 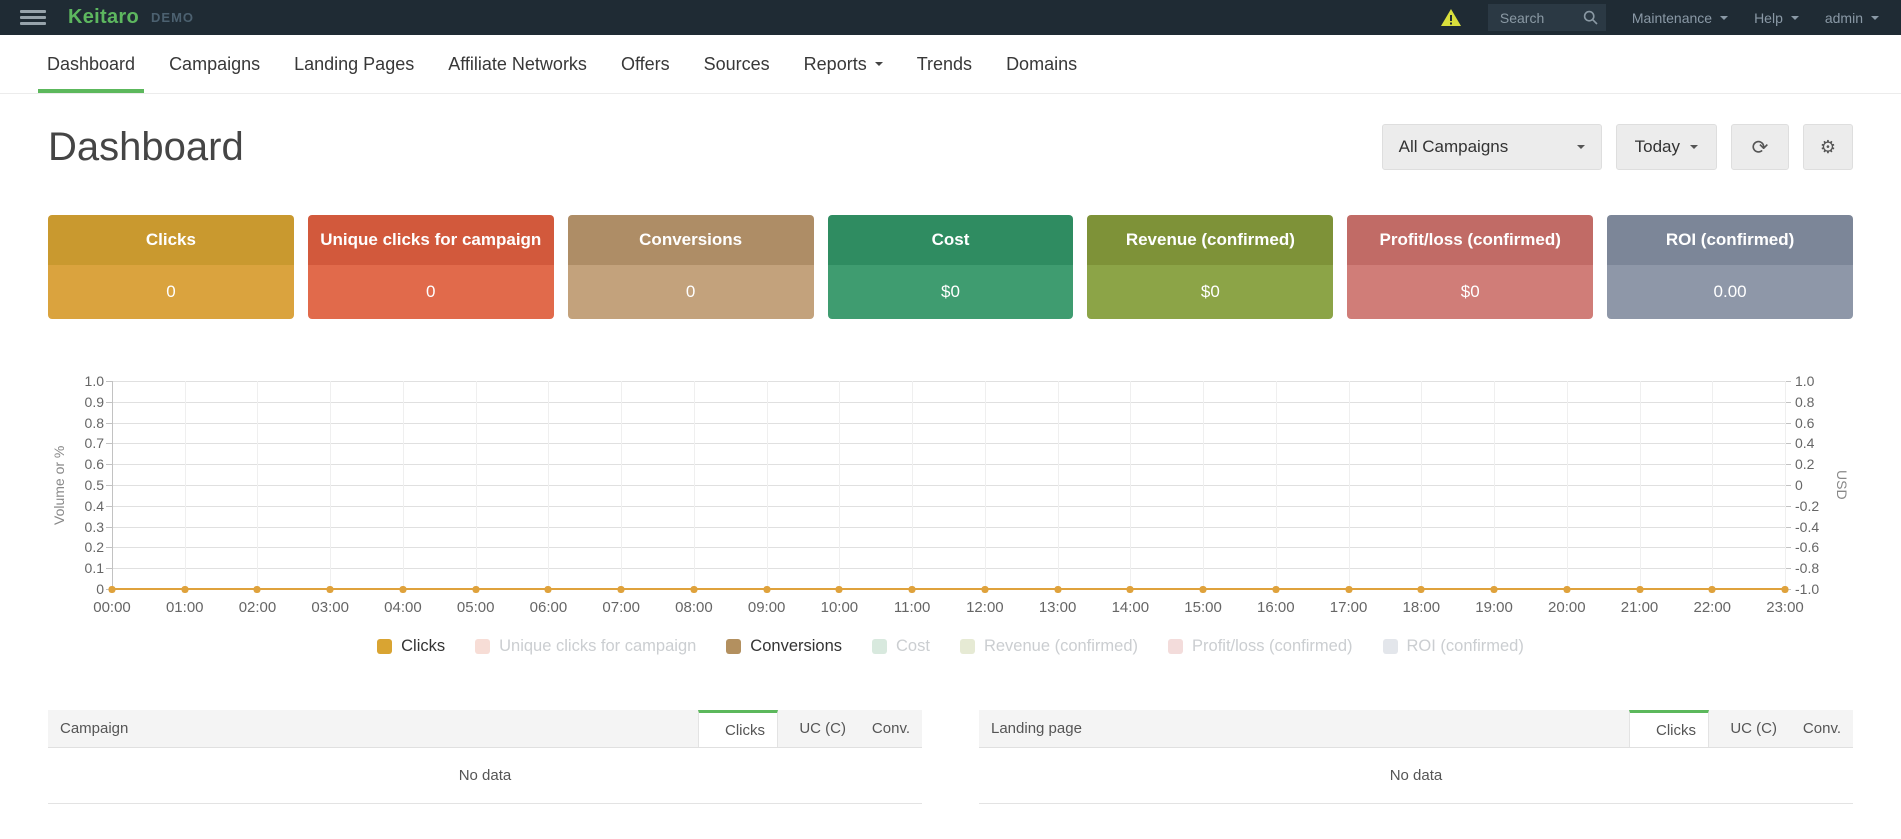 What do you see at coordinates (430, 240) in the screenshot?
I see `stat-card-title: Unique clicks for campaign` at bounding box center [430, 240].